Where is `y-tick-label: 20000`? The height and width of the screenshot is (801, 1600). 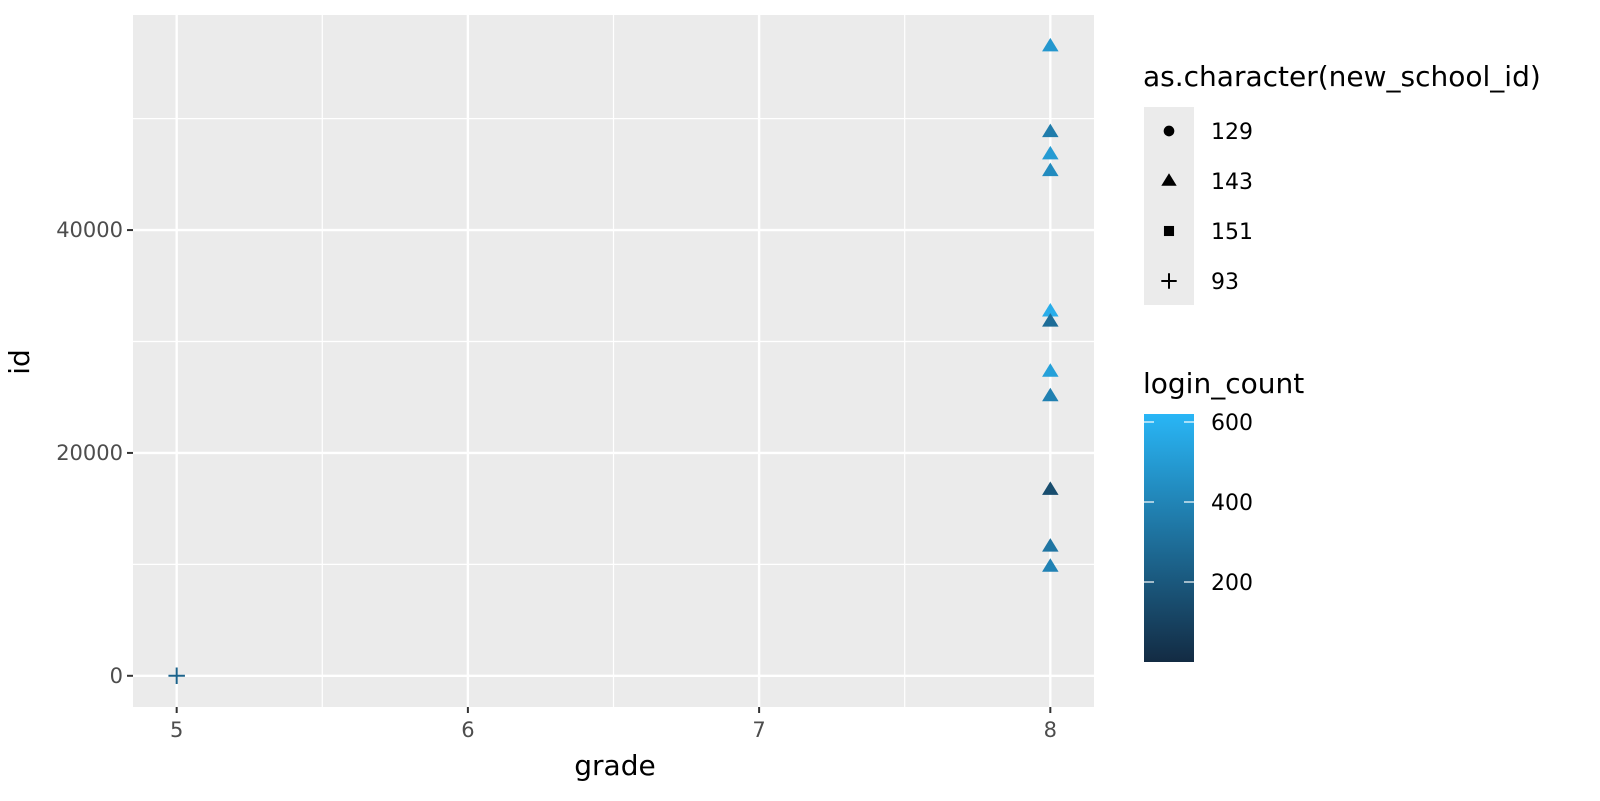
y-tick-label: 20000 is located at coordinates (89, 453).